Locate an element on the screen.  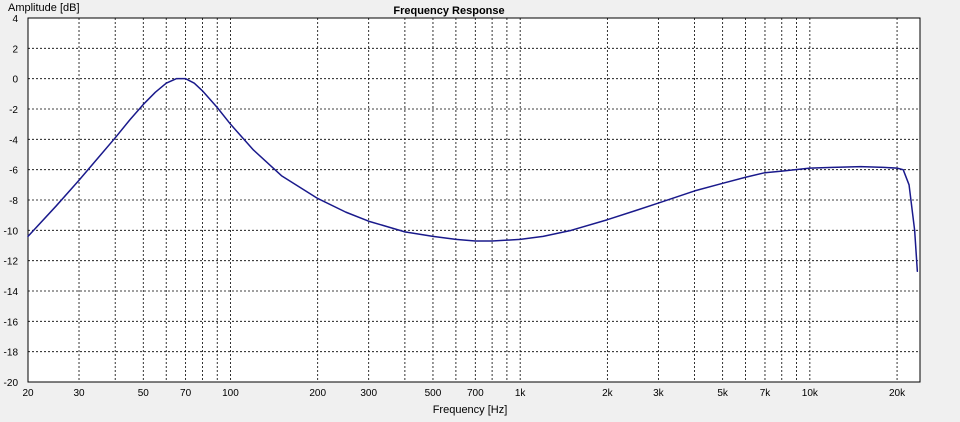
y-tick-label: -18 is located at coordinates (11, 353).